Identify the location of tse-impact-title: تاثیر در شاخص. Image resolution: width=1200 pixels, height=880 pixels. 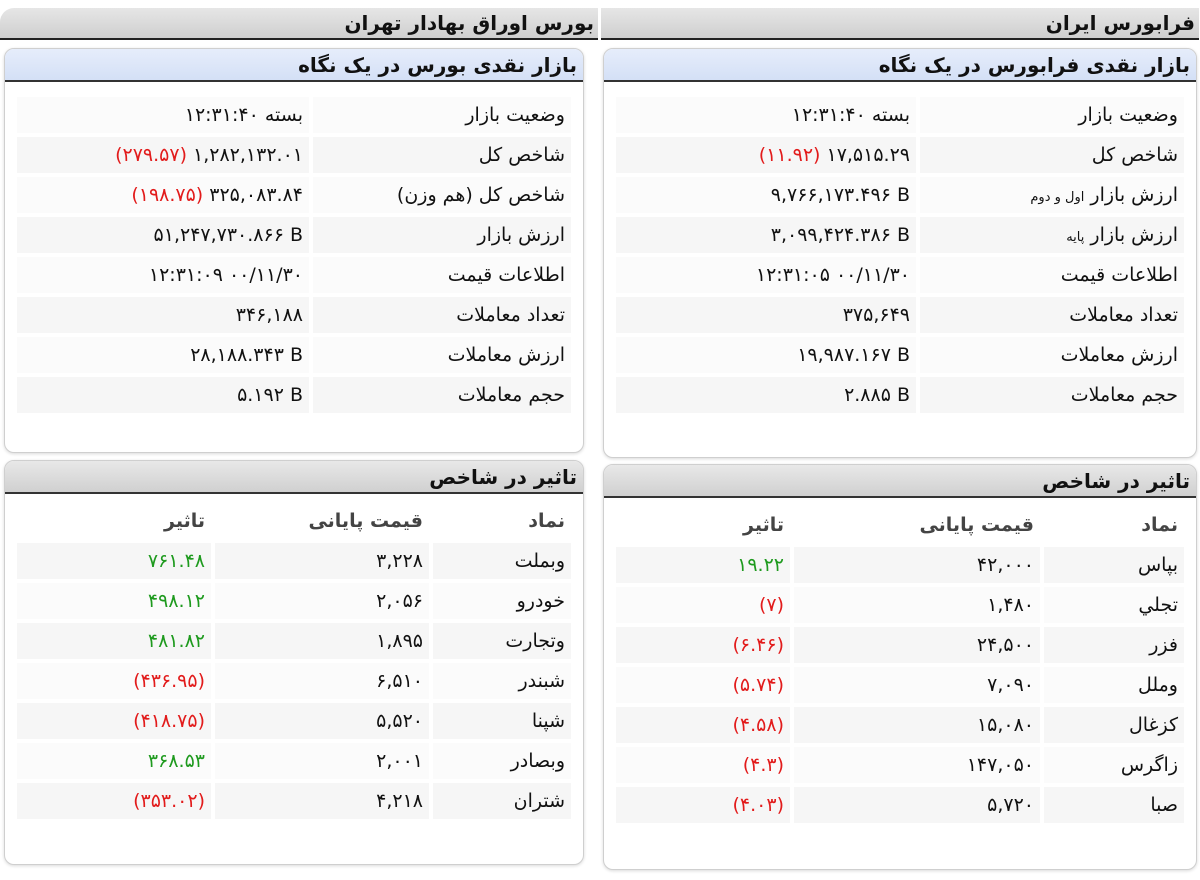
(294, 477).